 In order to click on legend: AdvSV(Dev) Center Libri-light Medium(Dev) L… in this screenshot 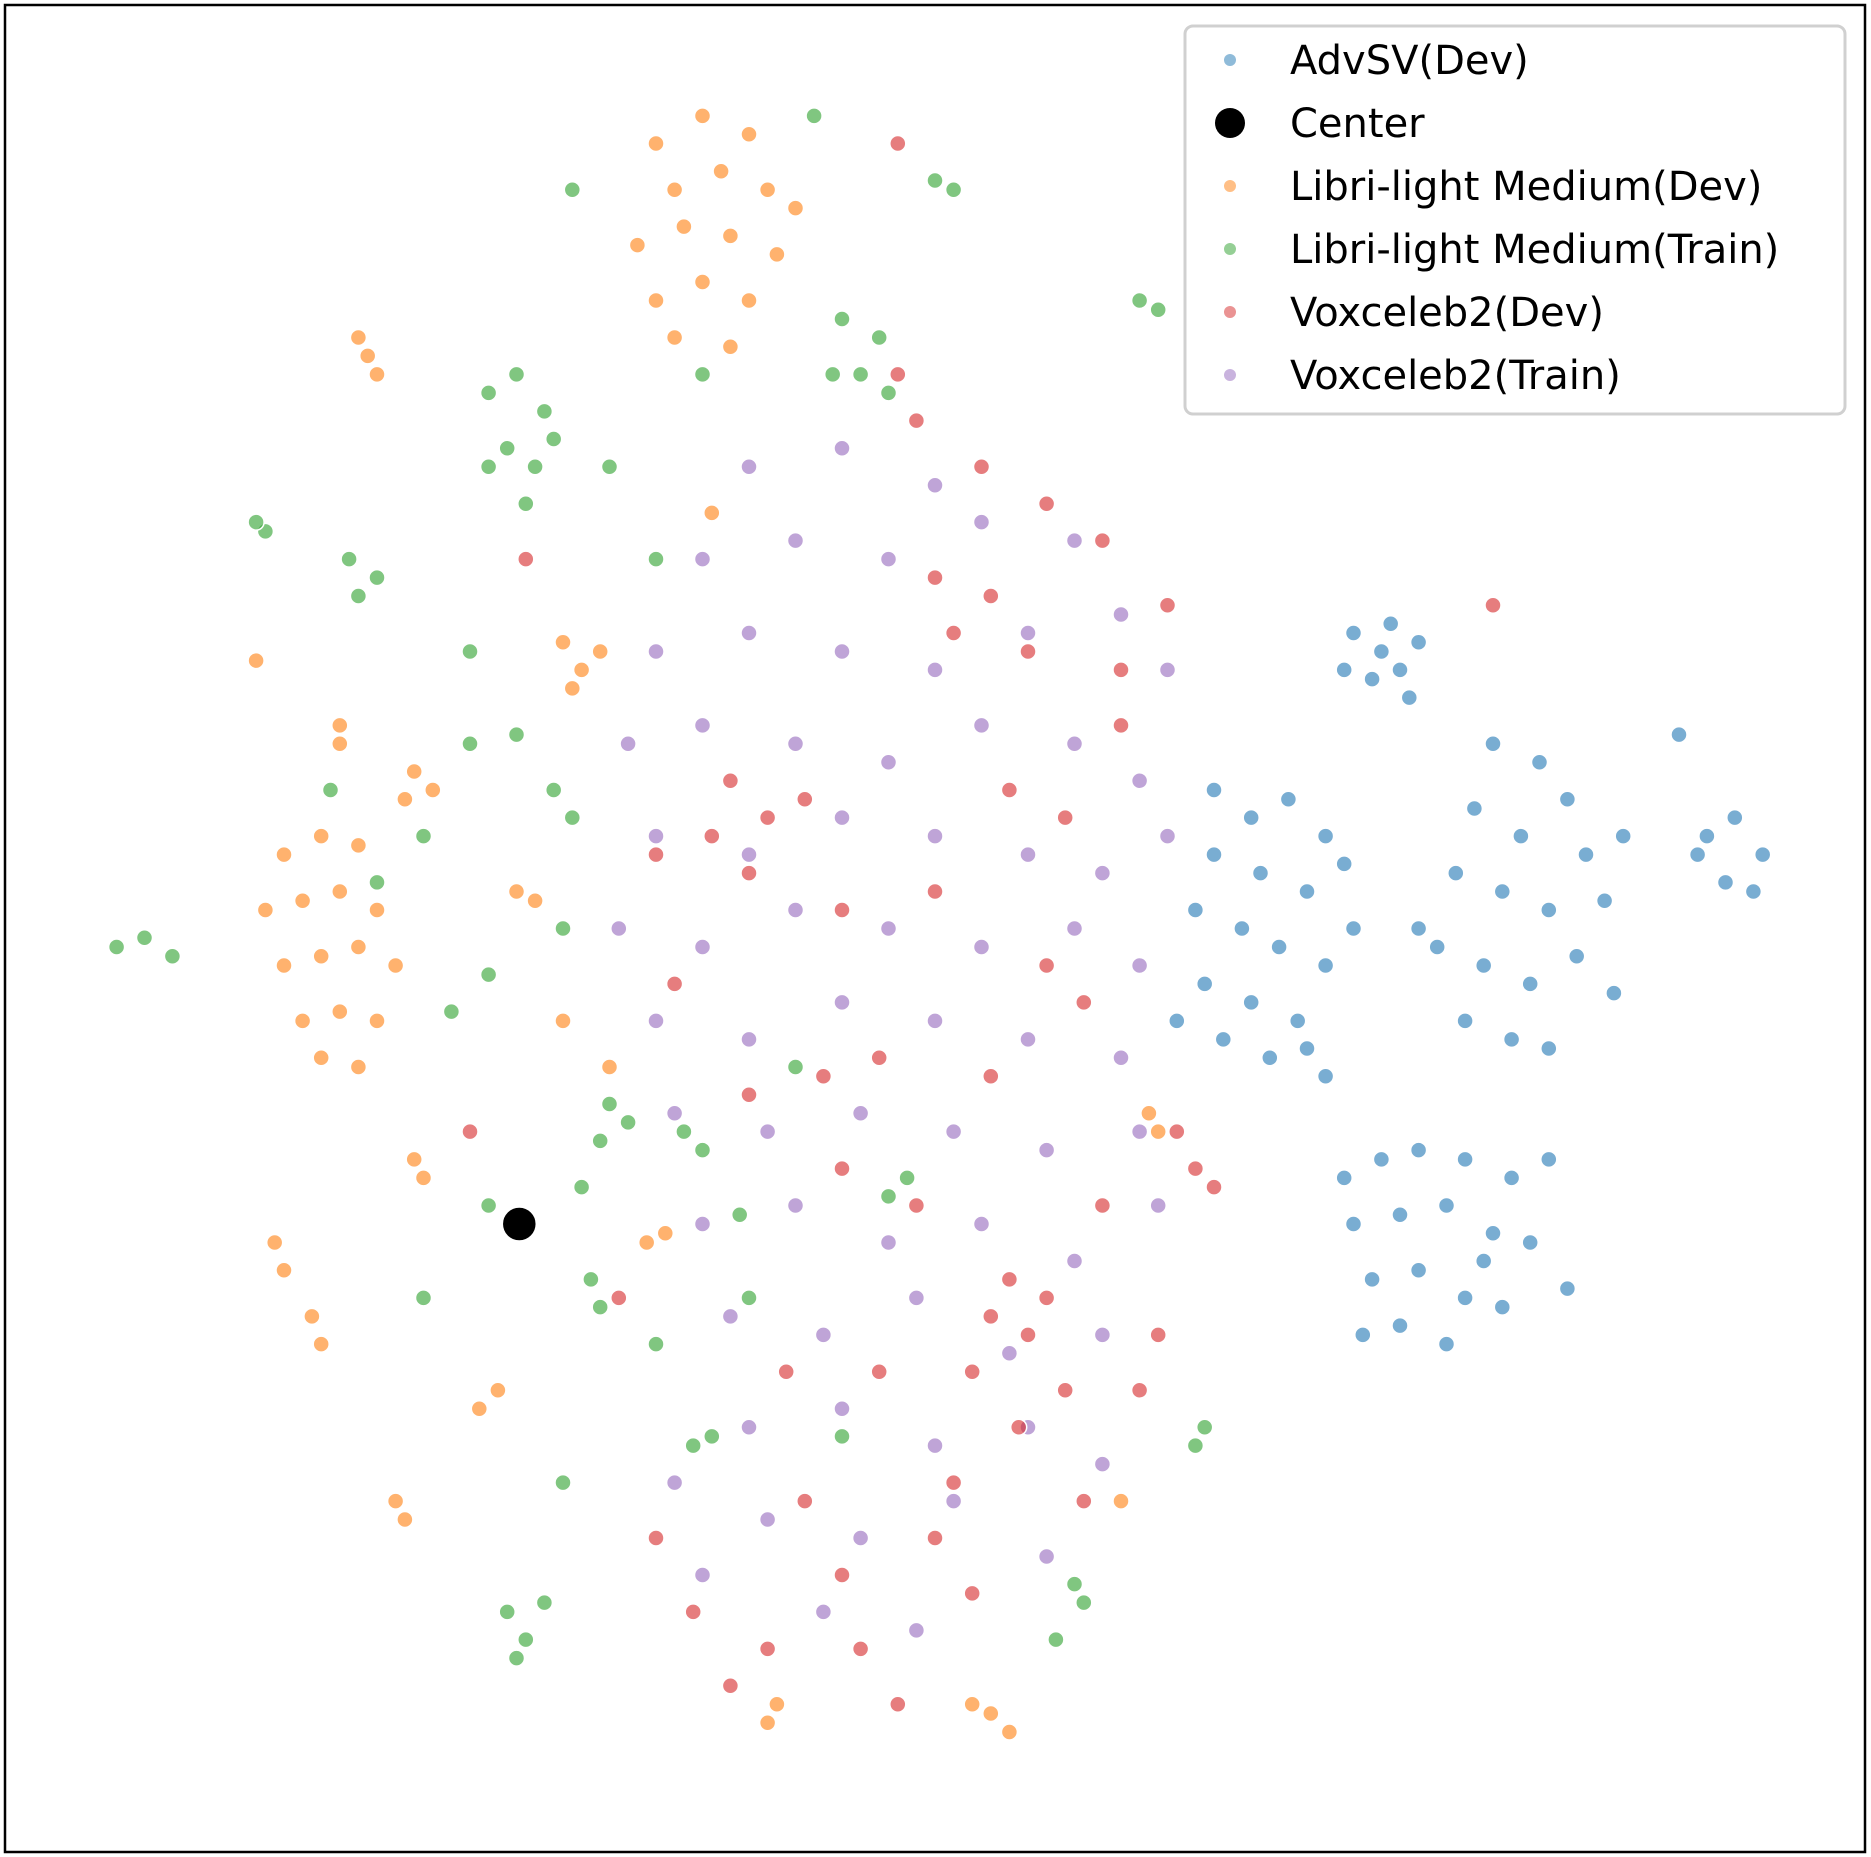, I will do `click(1515, 220)`.